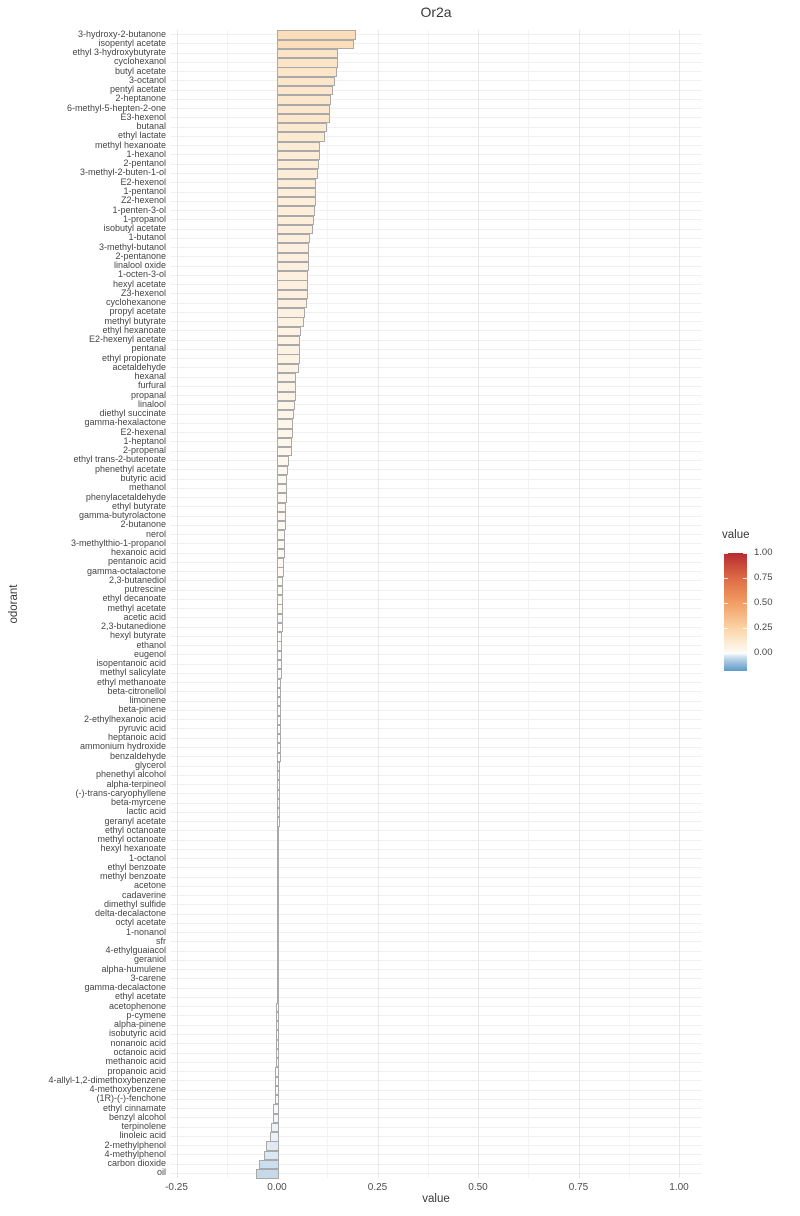  Describe the element at coordinates (14, 604) in the screenshot. I see `y-axis-title: odorant` at that location.